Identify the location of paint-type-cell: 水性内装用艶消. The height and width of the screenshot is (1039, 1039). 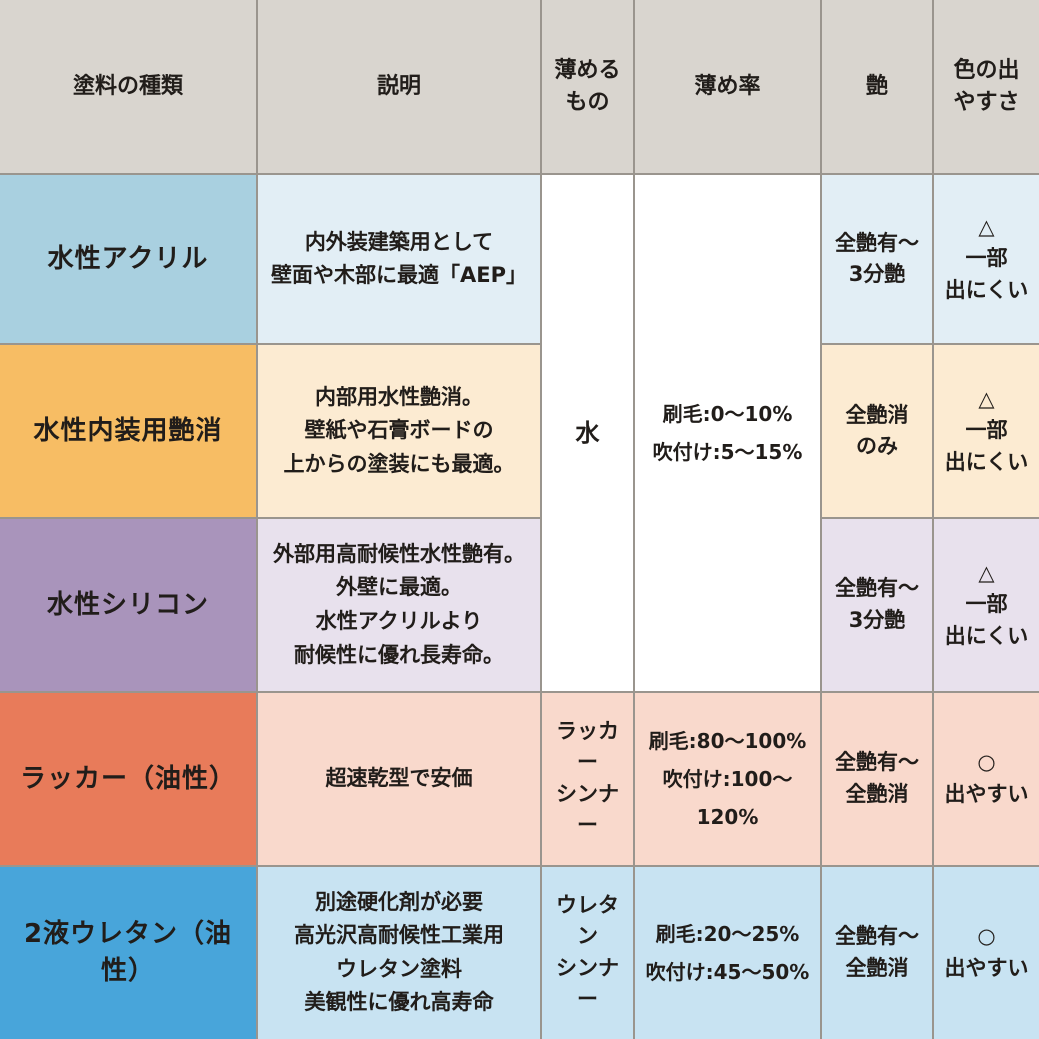
(129, 431).